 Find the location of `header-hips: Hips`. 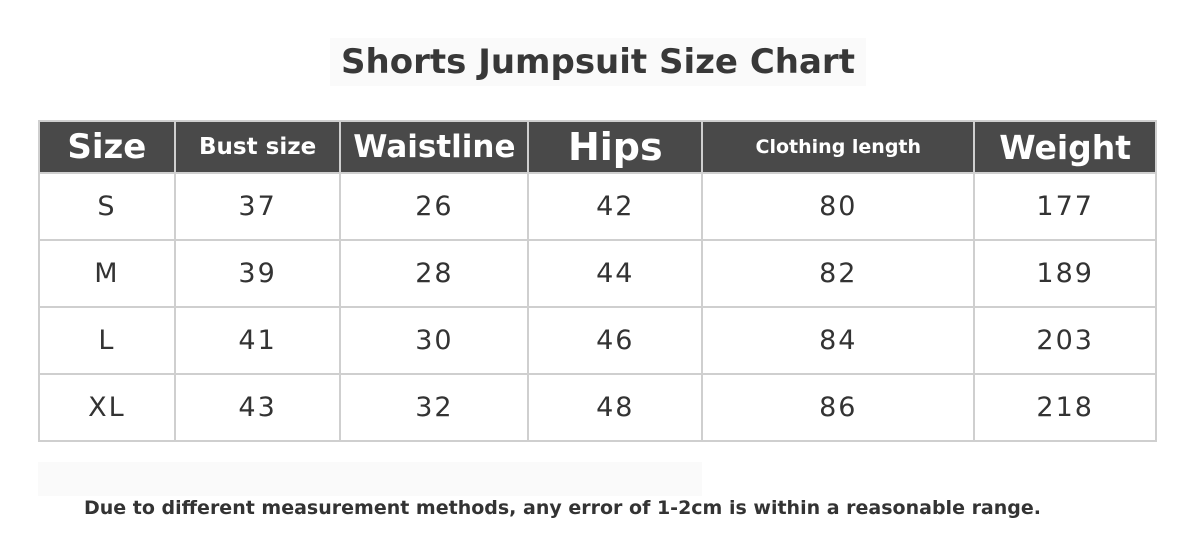

header-hips: Hips is located at coordinates (615, 147).